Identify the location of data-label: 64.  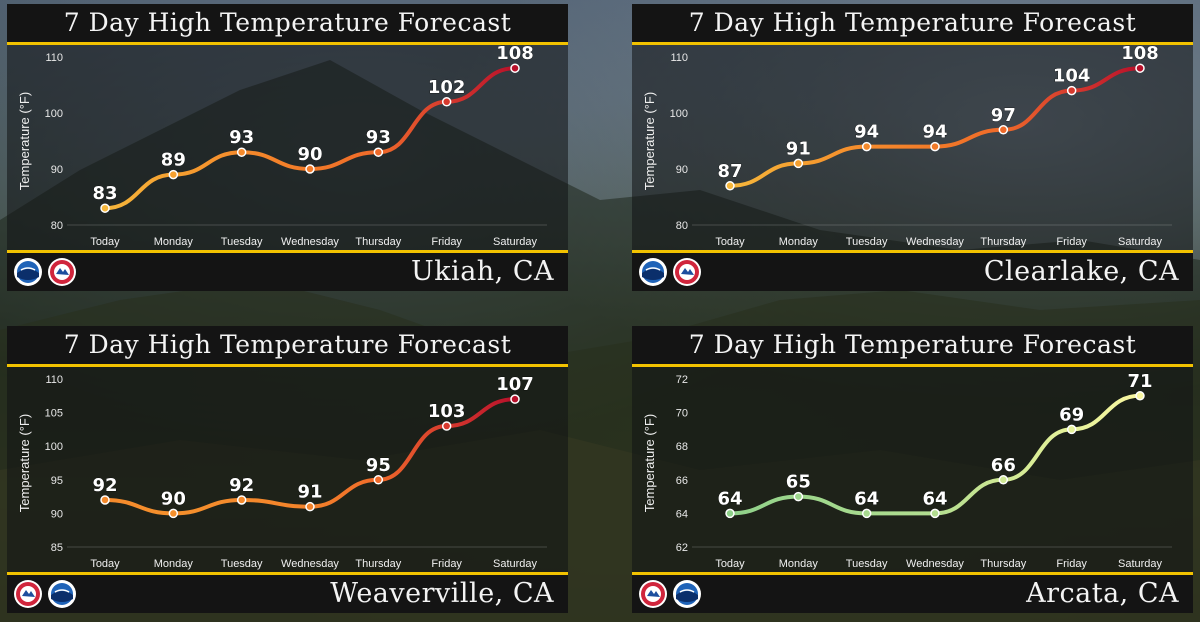
(729, 498).